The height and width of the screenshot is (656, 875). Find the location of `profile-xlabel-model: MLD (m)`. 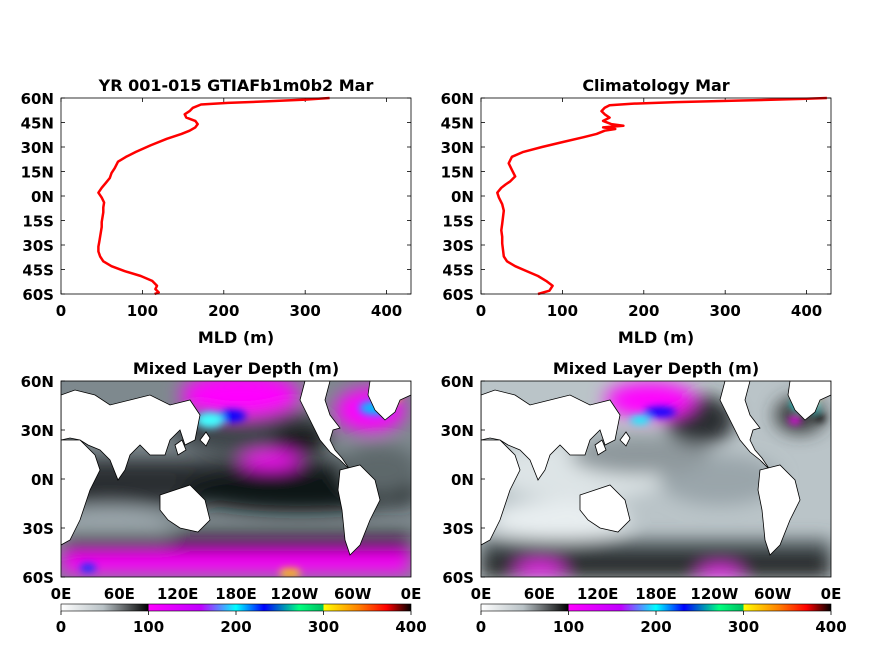

profile-xlabel-model: MLD (m) is located at coordinates (236, 337).